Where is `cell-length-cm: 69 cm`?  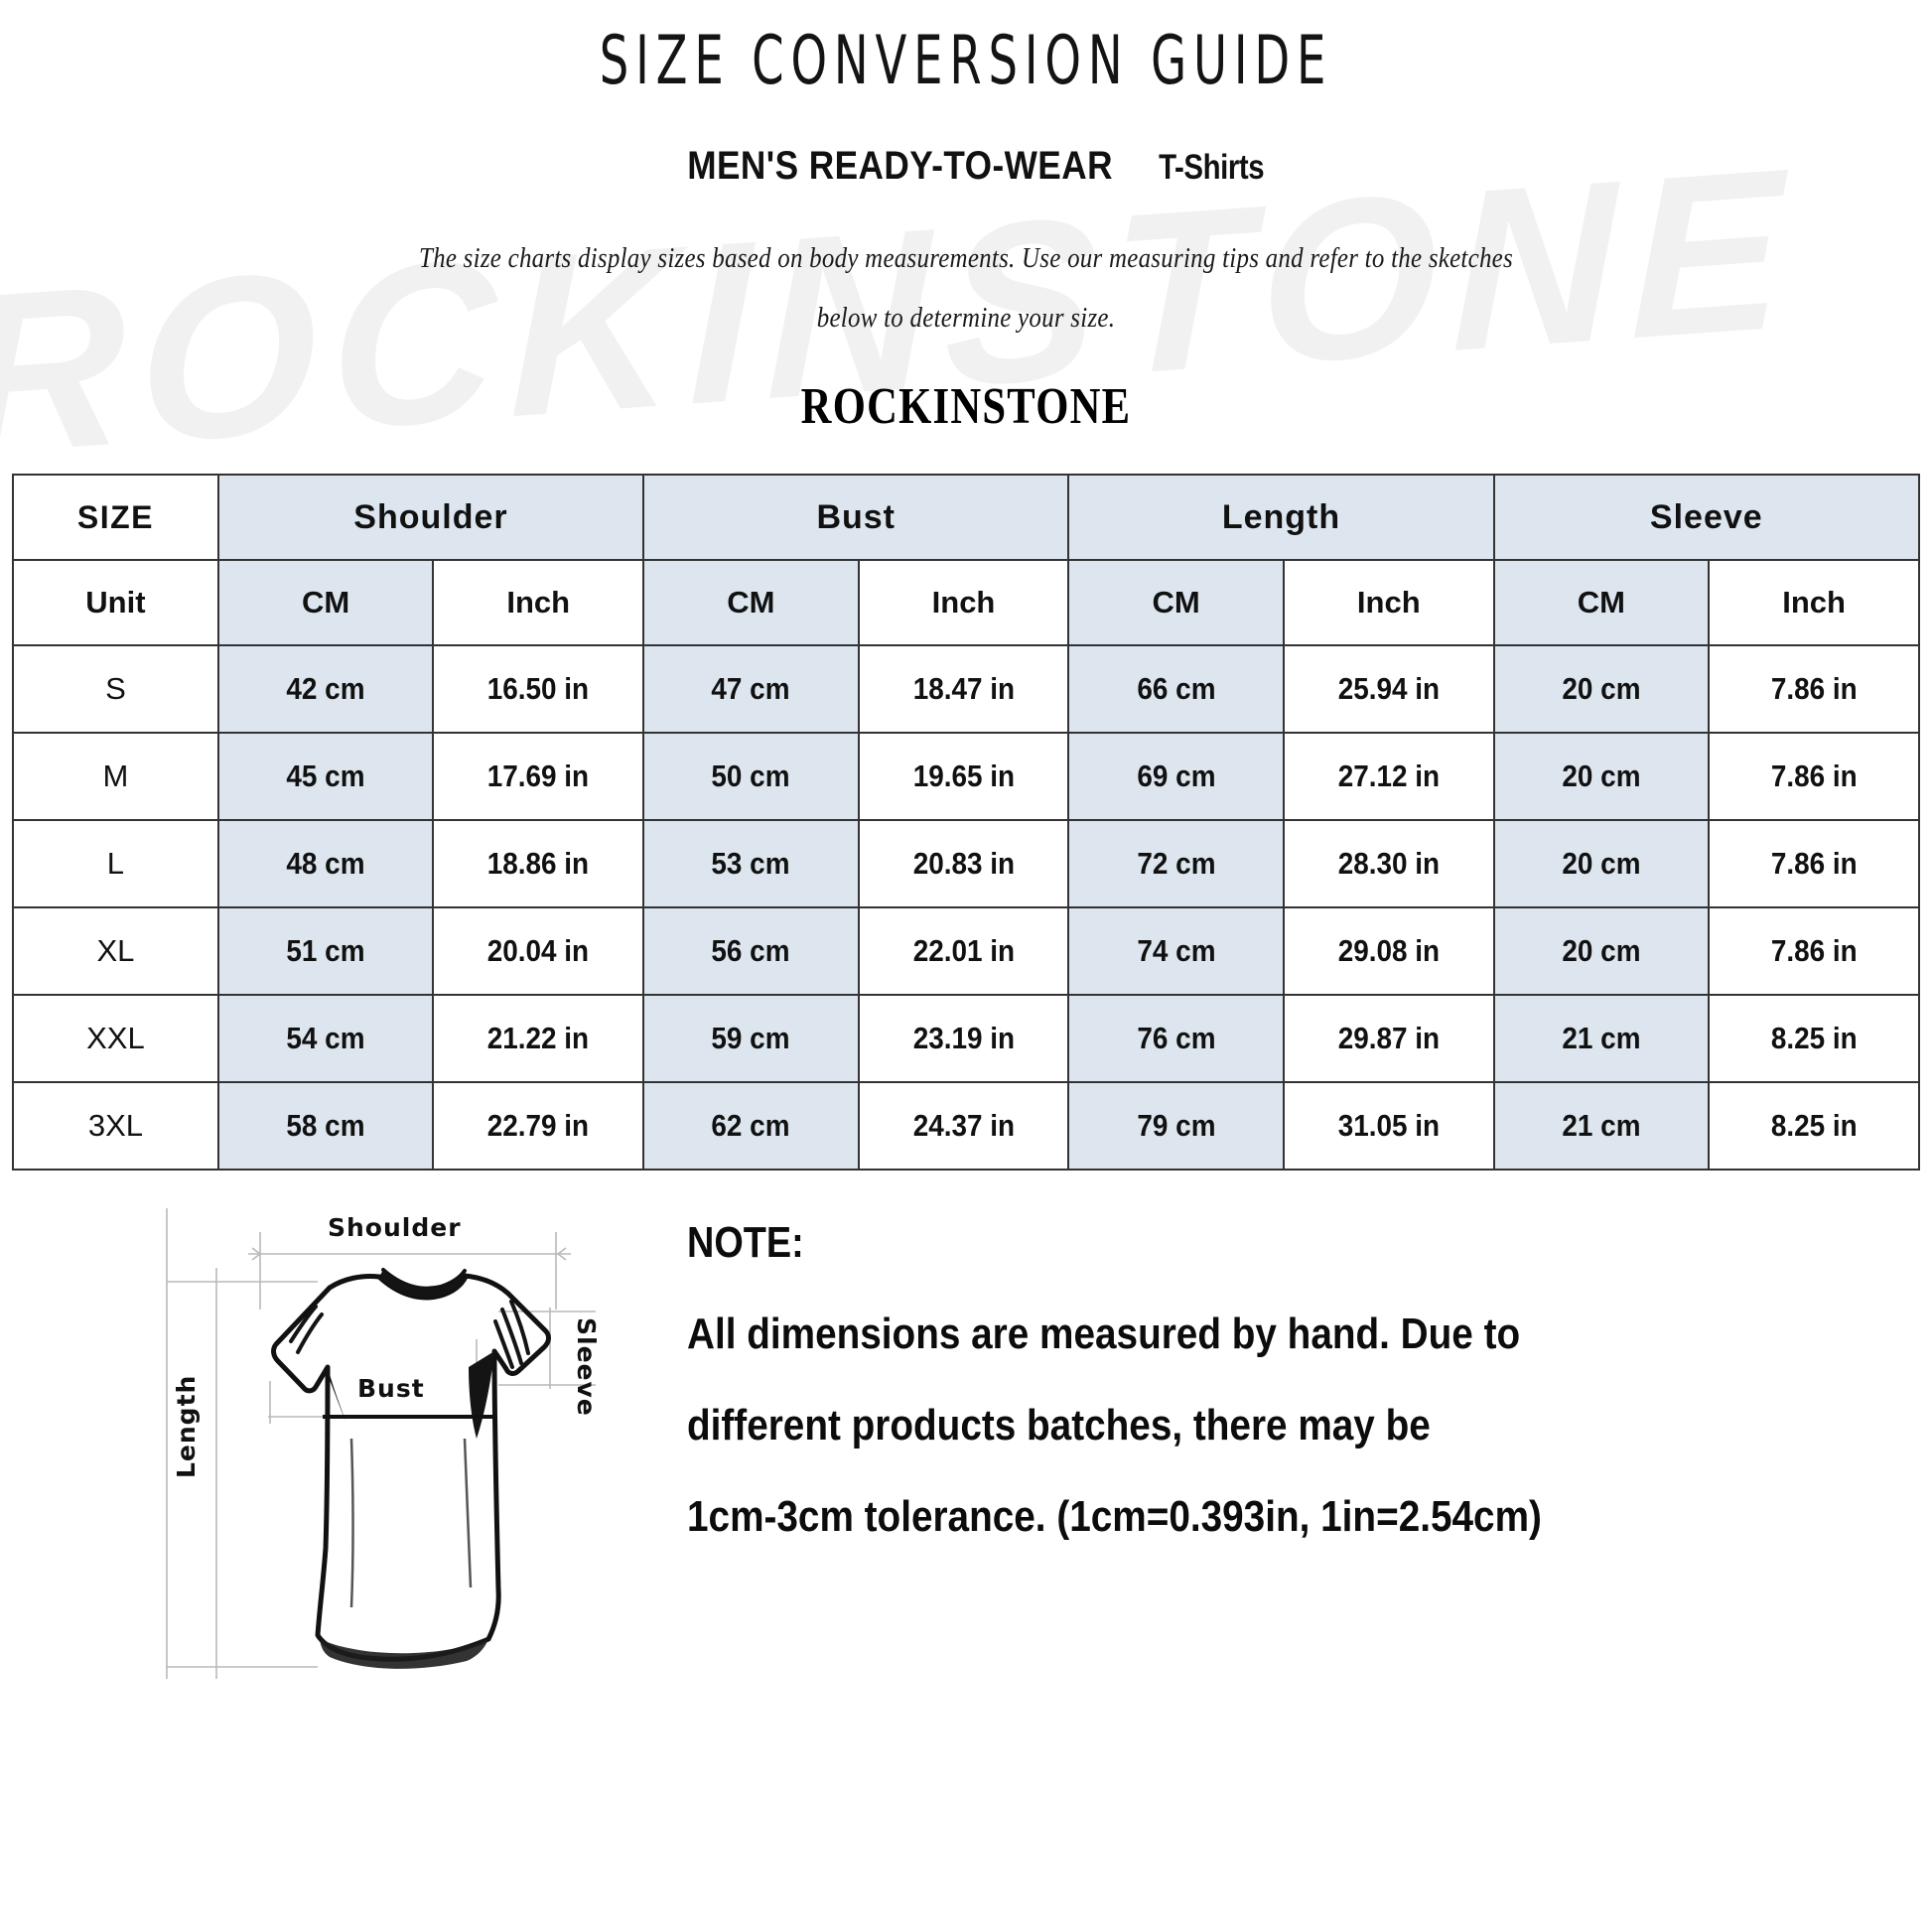 cell-length-cm: 69 cm is located at coordinates (1176, 776).